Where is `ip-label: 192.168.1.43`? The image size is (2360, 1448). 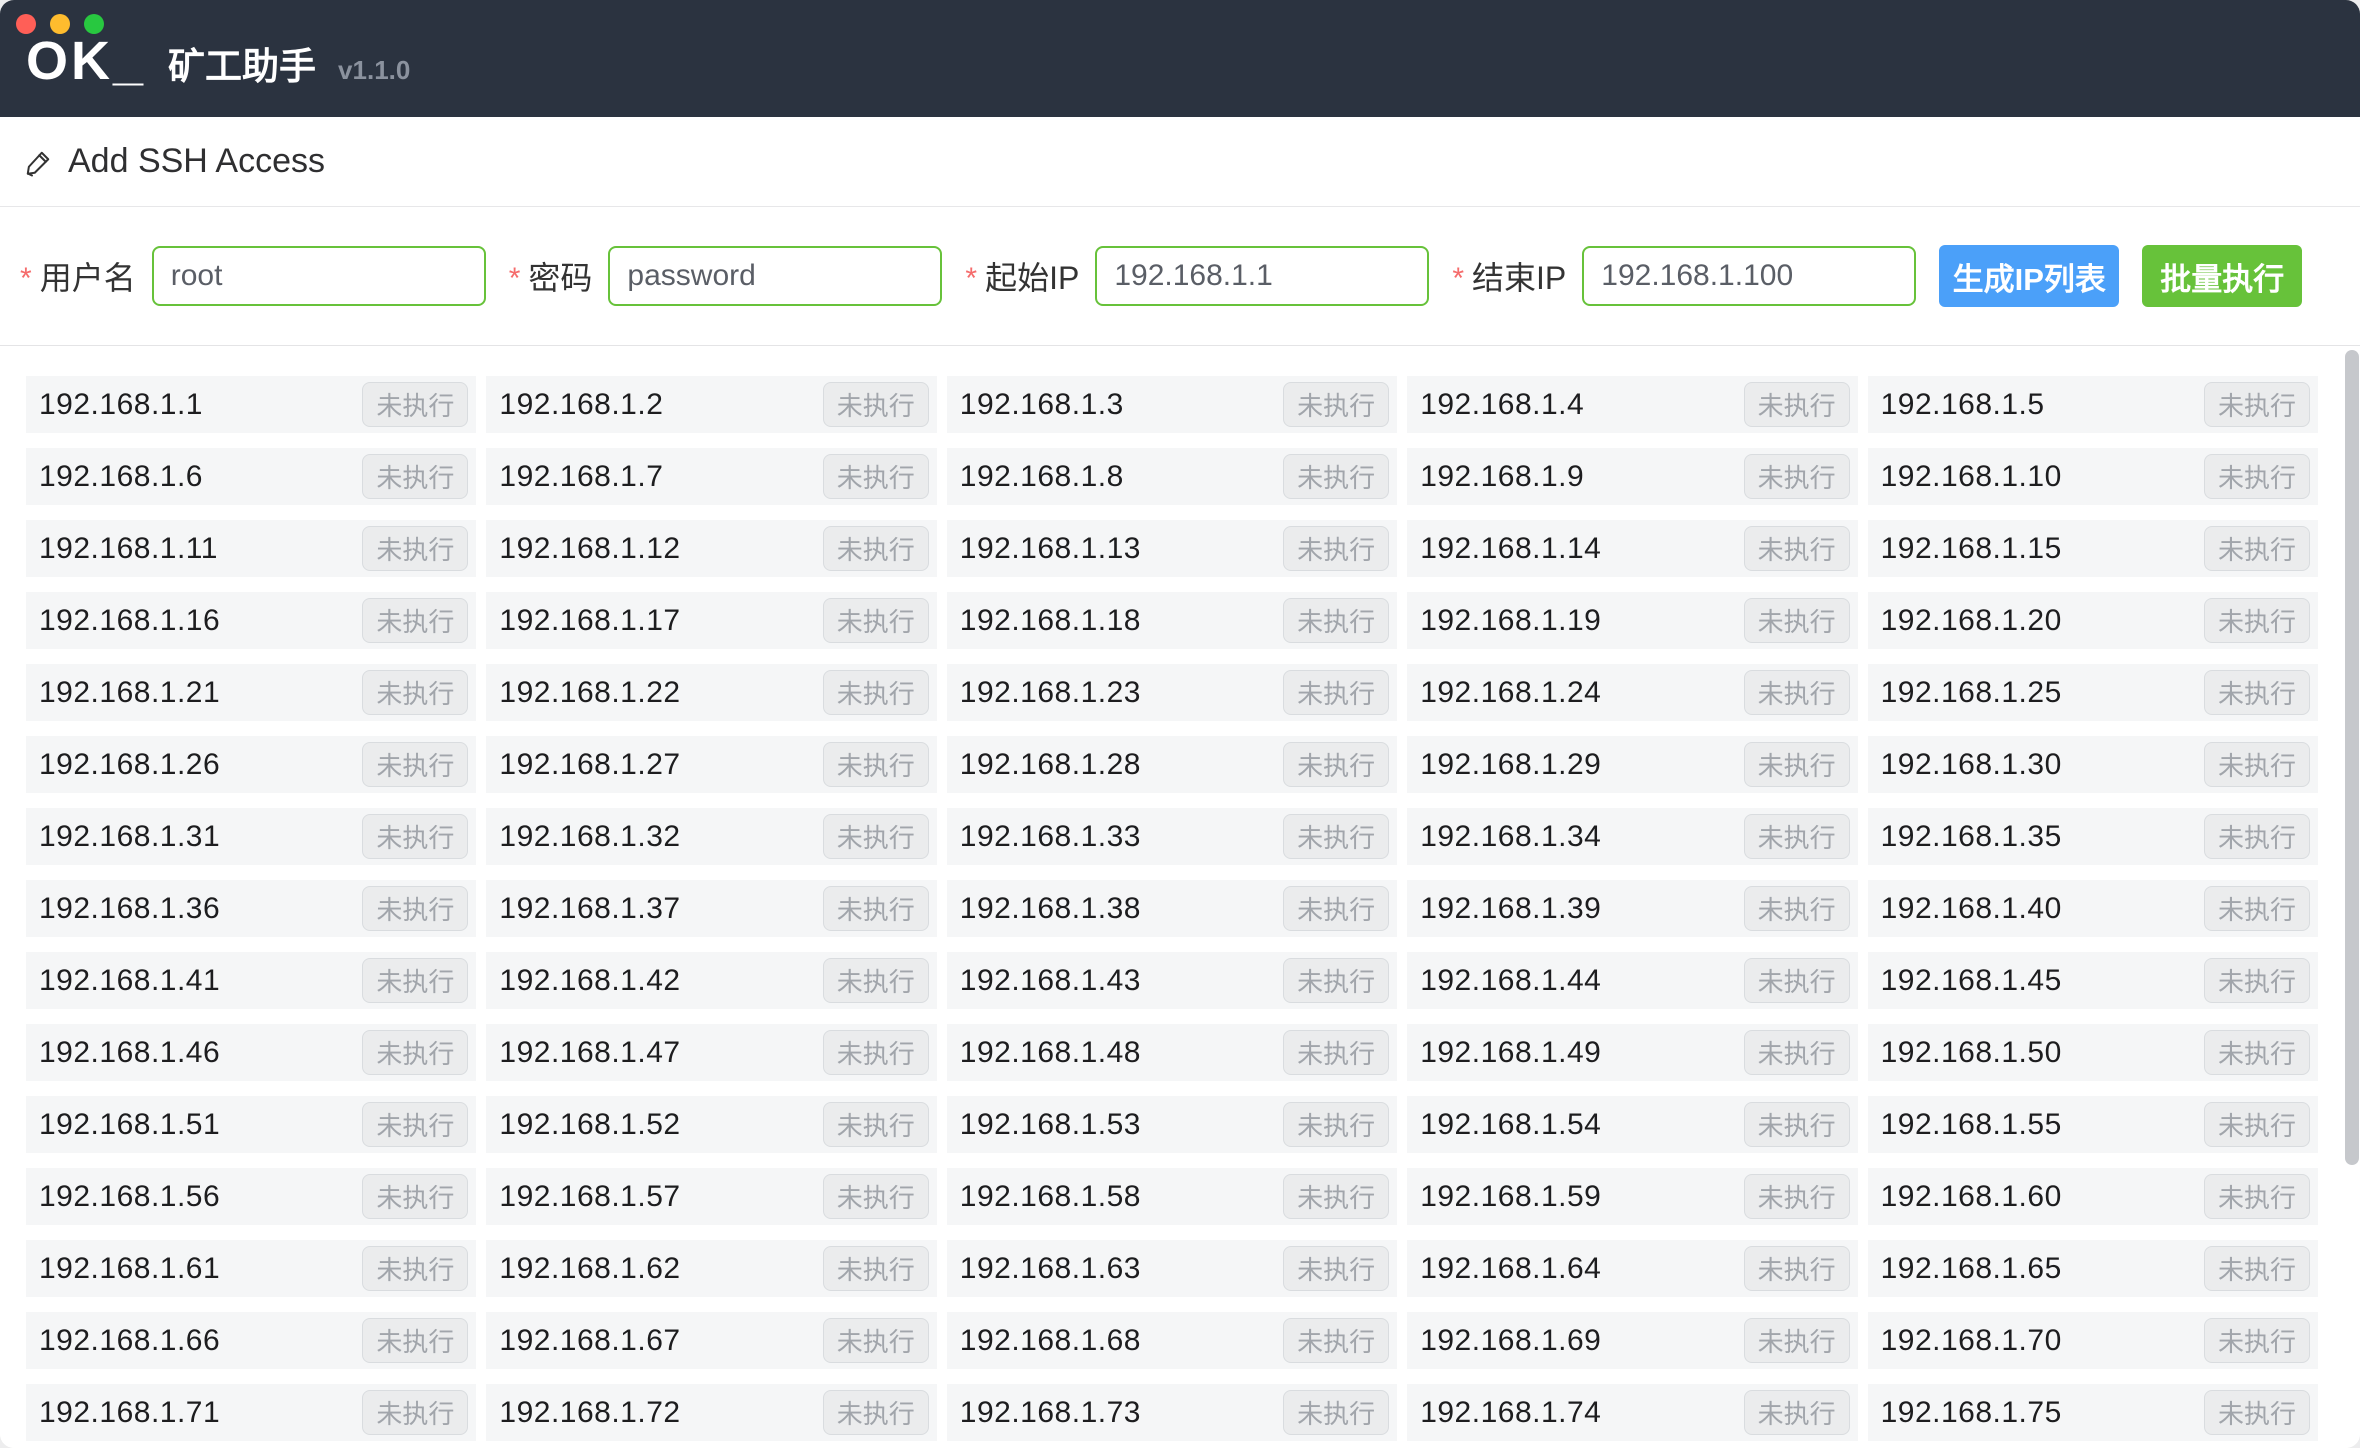 ip-label: 192.168.1.43 is located at coordinates (1050, 980).